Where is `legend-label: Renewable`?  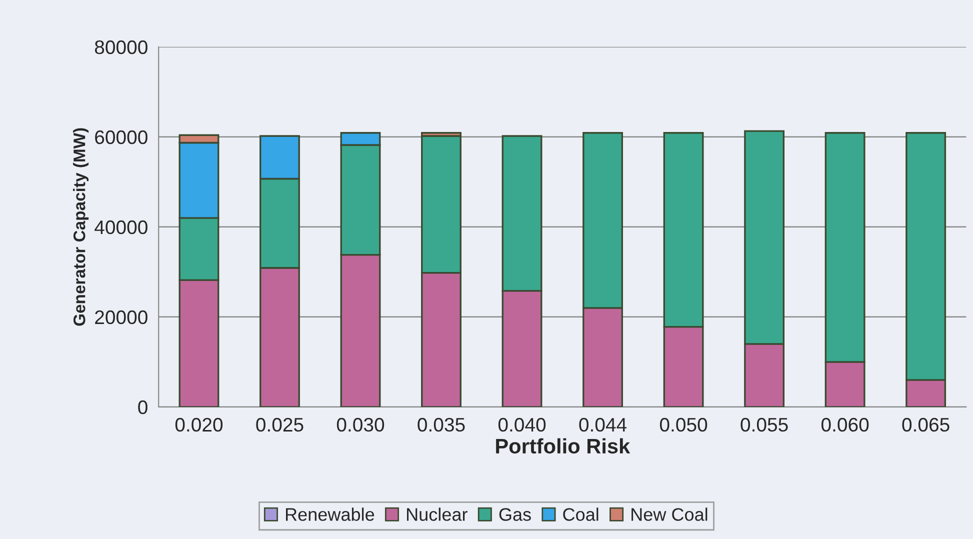 legend-label: Renewable is located at coordinates (330, 514).